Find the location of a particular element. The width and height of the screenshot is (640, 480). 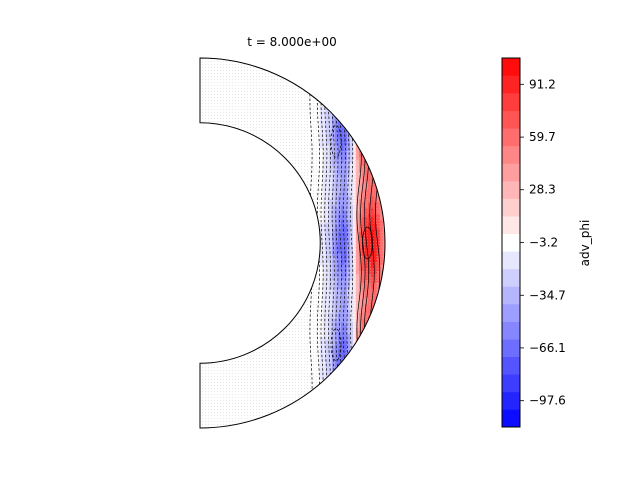

colorbar-blocks is located at coordinates (511, 243).